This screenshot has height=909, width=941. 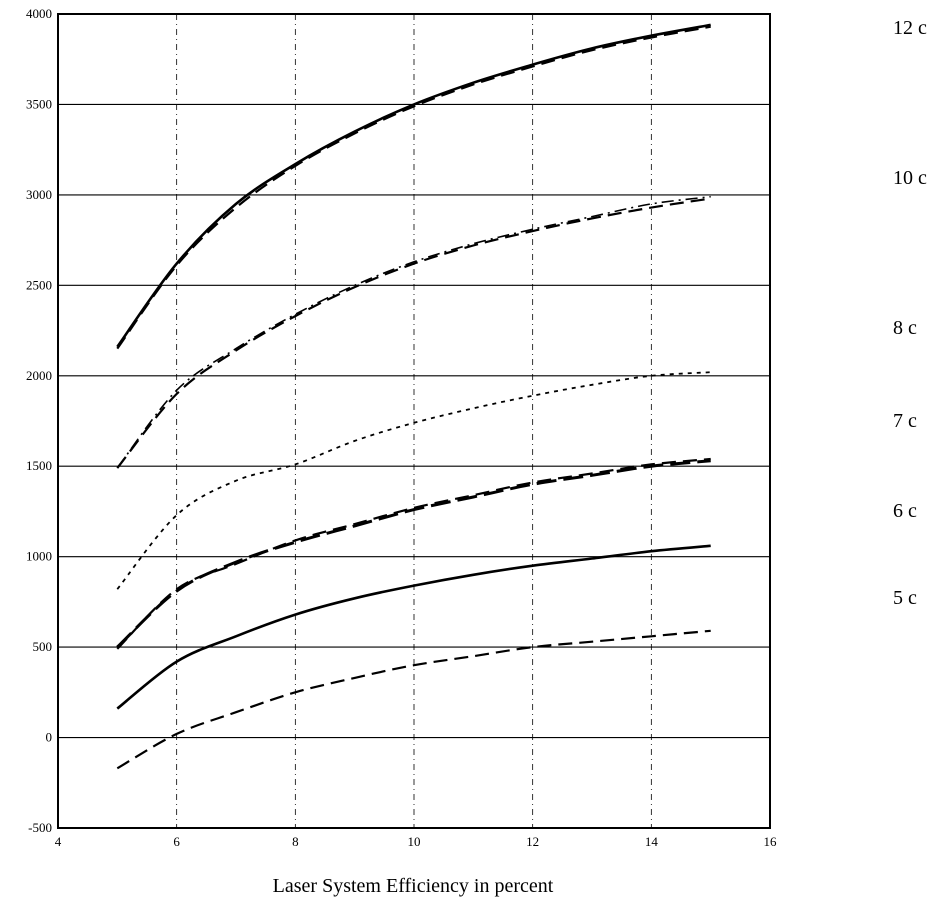 I want to click on y-tick-label: 3500, so click(x=39, y=103).